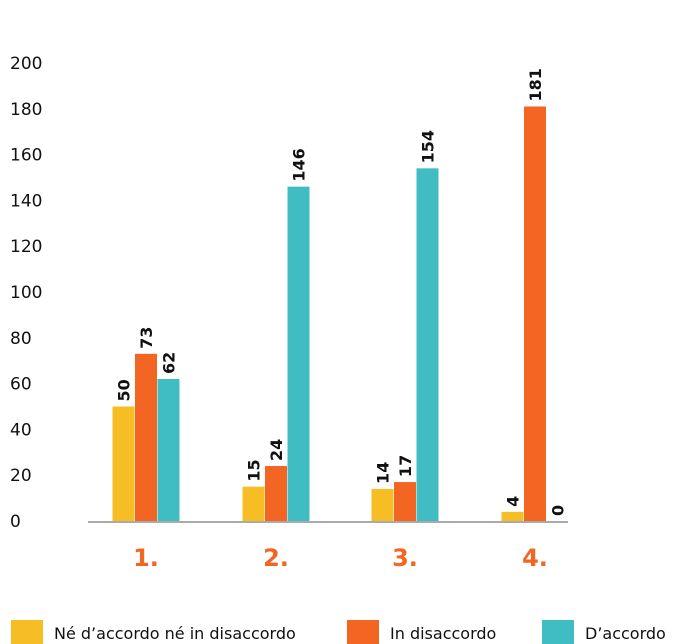 The image size is (675, 644). Describe the element at coordinates (254, 470) in the screenshot. I see `bar-value-label: 15` at that location.